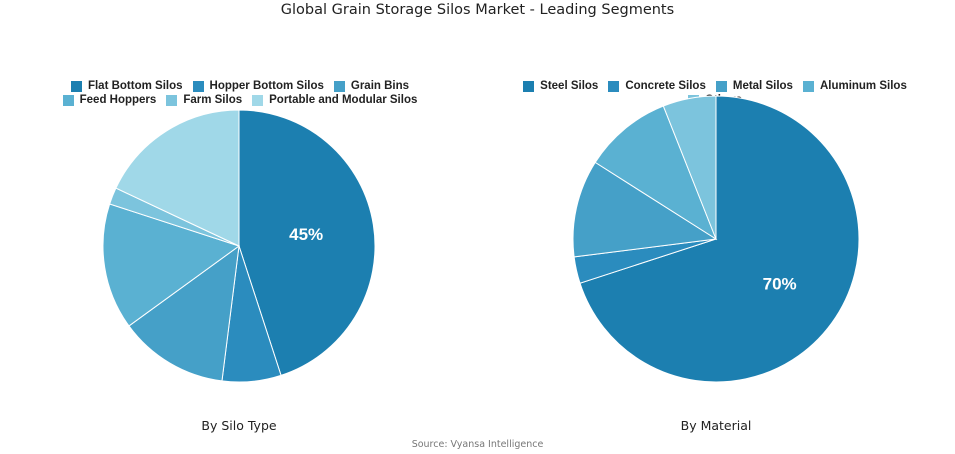 The width and height of the screenshot is (955, 454). I want to click on legend-item: Steel Silos, so click(560, 86).